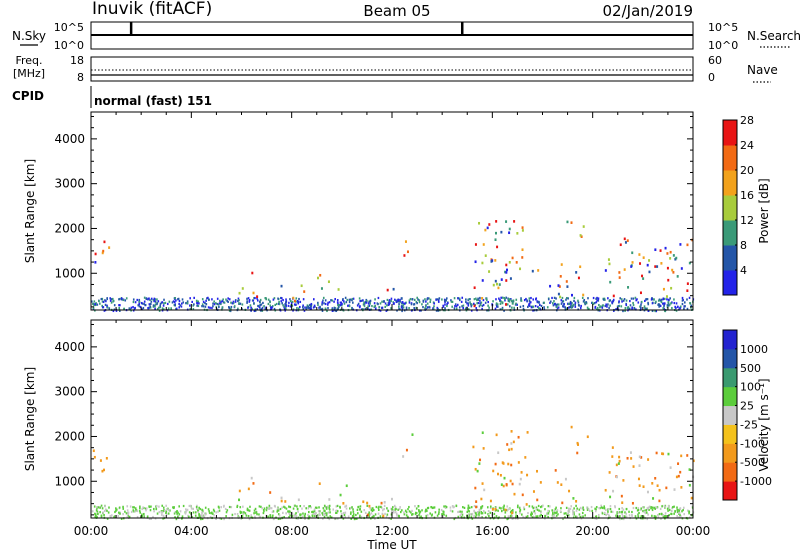 The height and width of the screenshot is (554, 800). Describe the element at coordinates (492, 531) in the screenshot. I see `xtick-label: 16:00` at that location.